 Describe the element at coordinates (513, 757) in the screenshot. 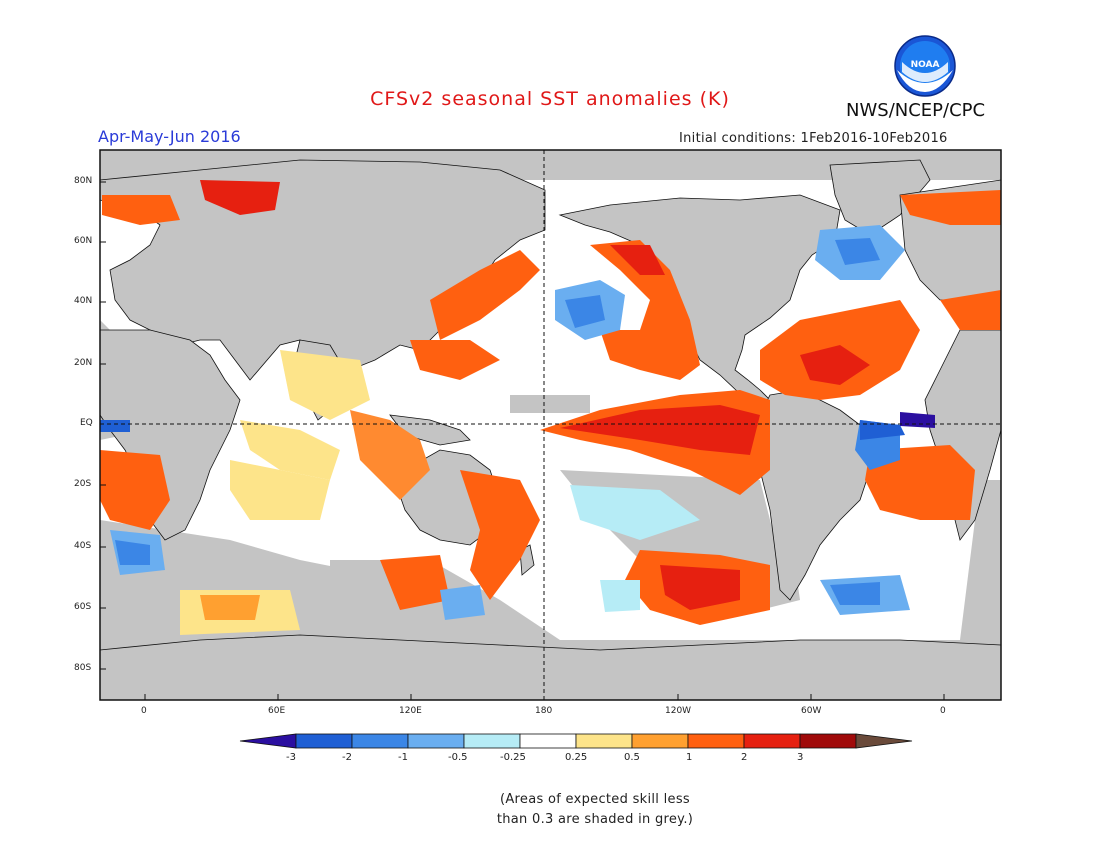

I see `colorbar-label-m025: -0.25` at that location.